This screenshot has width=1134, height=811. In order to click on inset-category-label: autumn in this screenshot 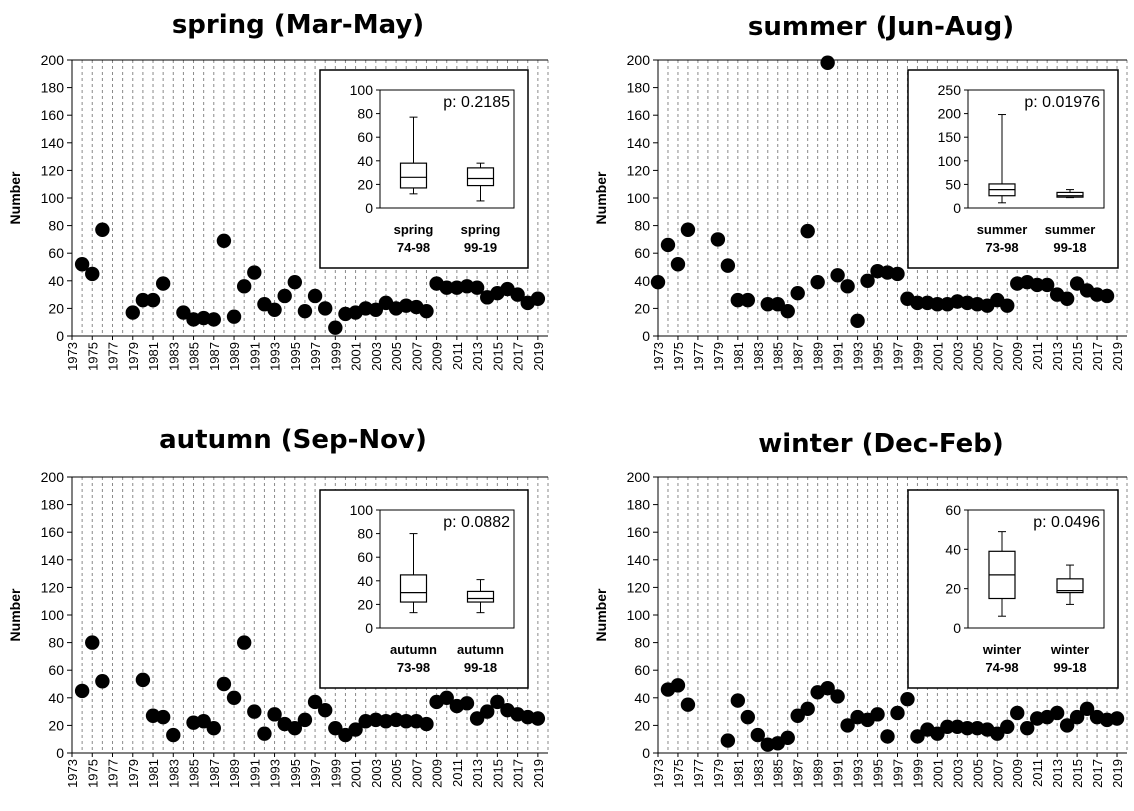, I will do `click(413, 649)`.